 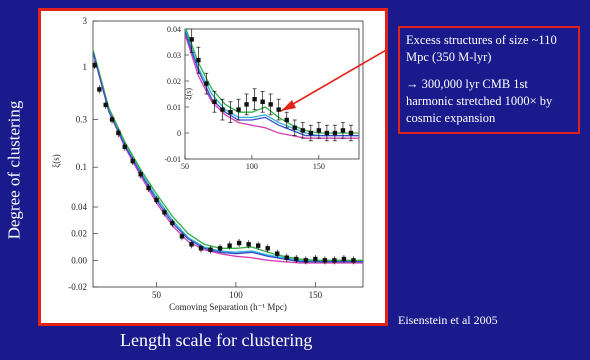 What do you see at coordinates (288, 105) in the screenshot?
I see `callout-arrow-head` at bounding box center [288, 105].